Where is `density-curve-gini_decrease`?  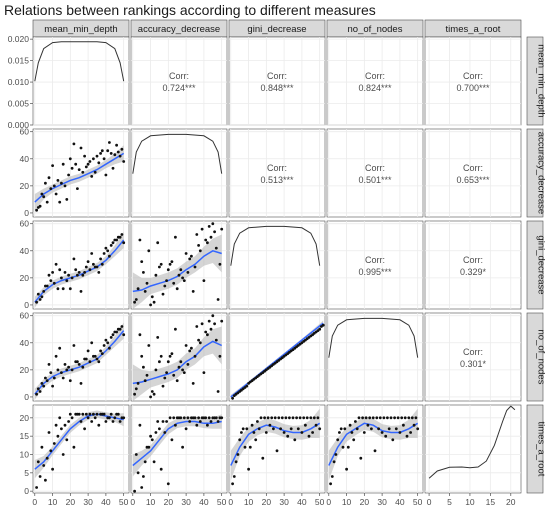 density-curve-gini_decrease is located at coordinates (275, 245).